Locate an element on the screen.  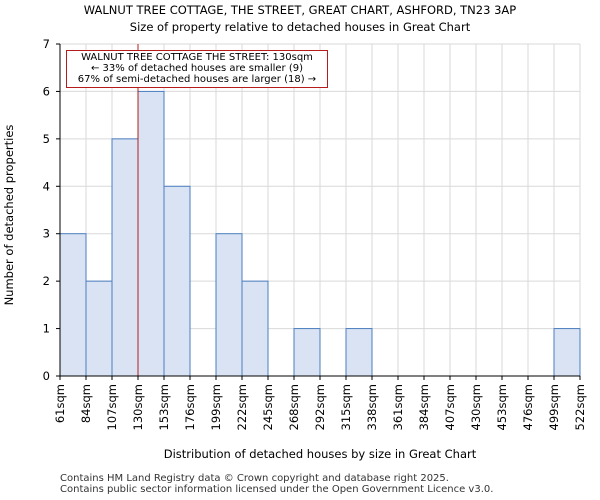
x-tick-label: 292sqm is located at coordinates (320, 407).